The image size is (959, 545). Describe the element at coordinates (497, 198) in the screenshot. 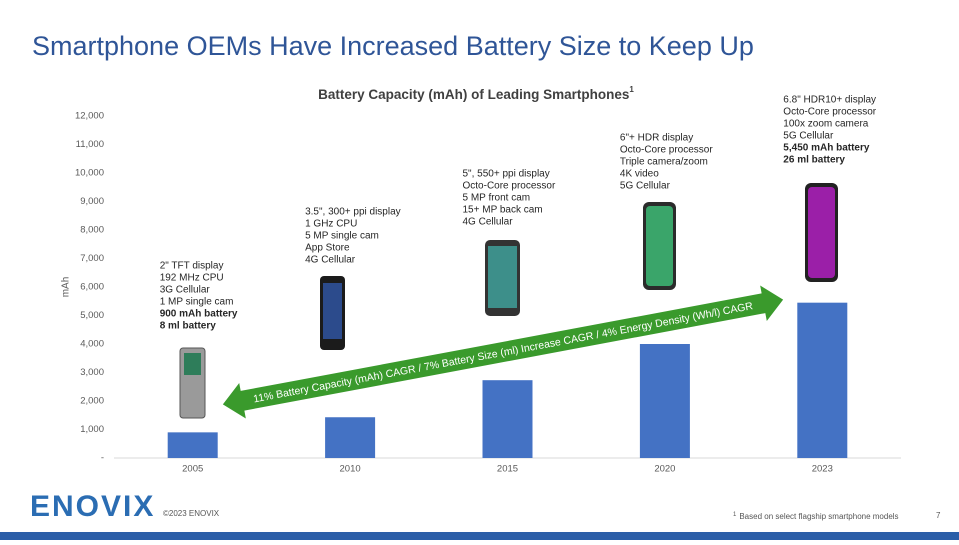

I see `annotation-line: 5 MP front cam` at that location.